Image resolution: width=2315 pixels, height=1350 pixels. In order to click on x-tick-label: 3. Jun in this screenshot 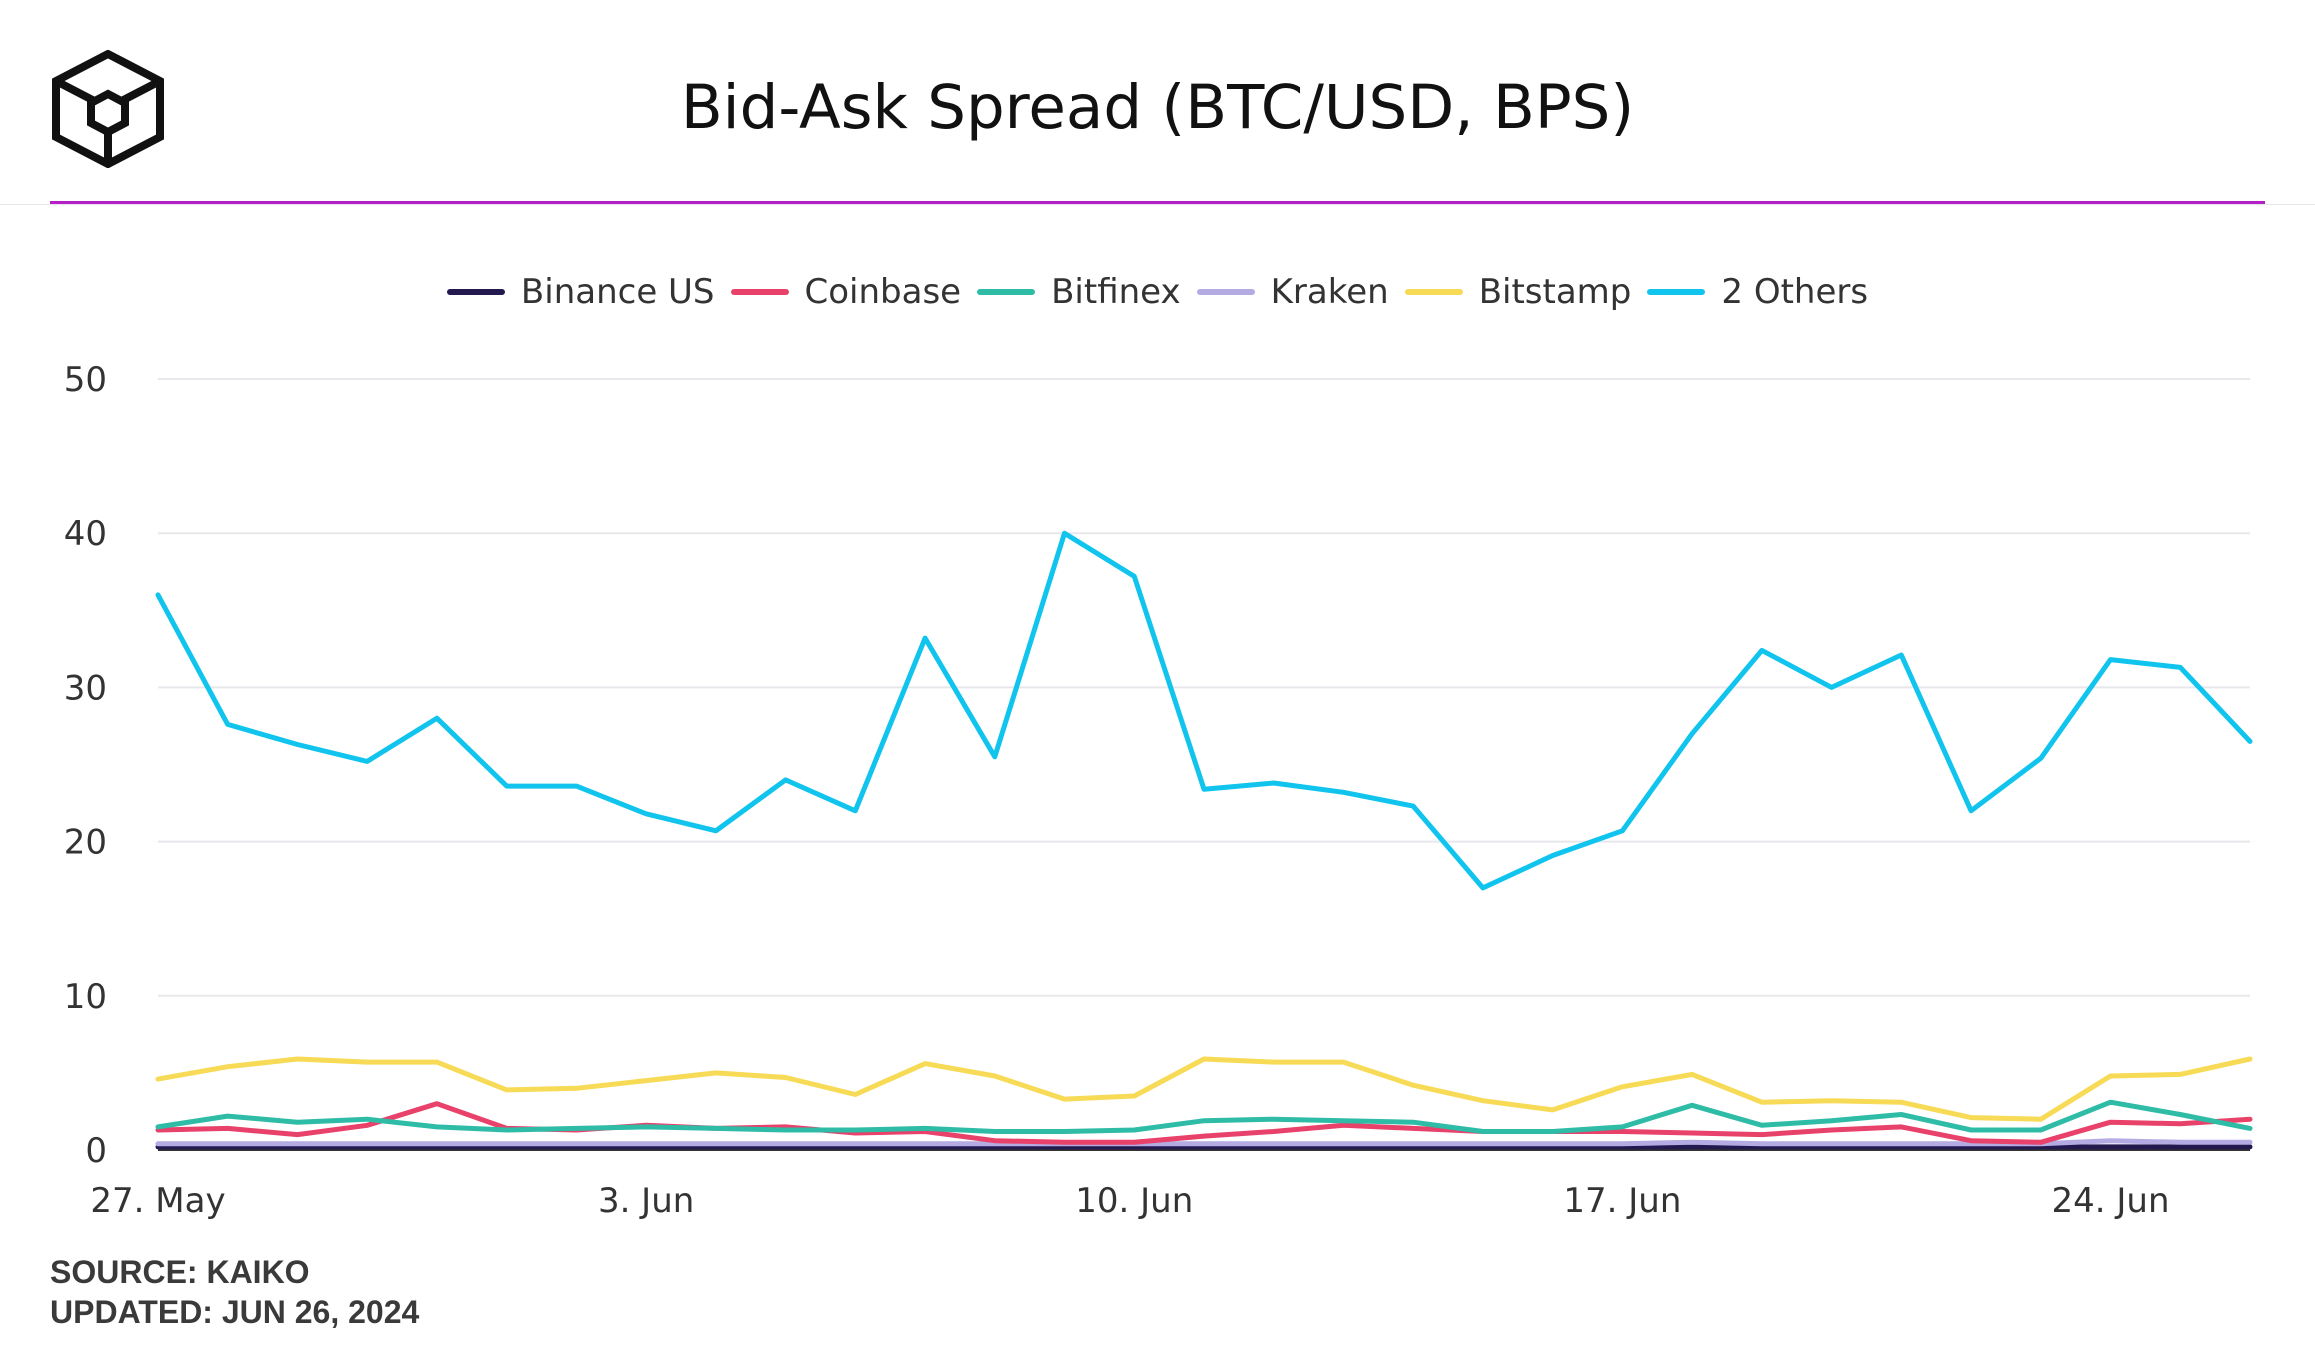, I will do `click(646, 1200)`.